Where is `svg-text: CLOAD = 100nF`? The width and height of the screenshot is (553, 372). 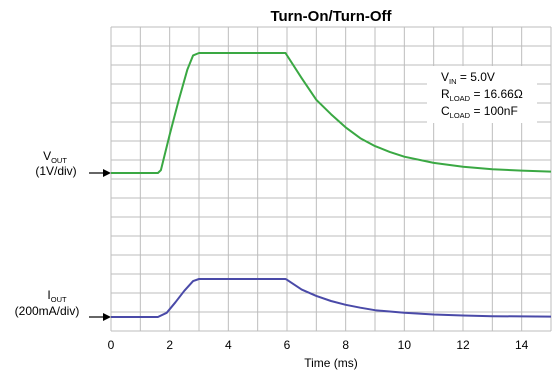 svg-text: CLOAD = 100nF is located at coordinates (479, 112).